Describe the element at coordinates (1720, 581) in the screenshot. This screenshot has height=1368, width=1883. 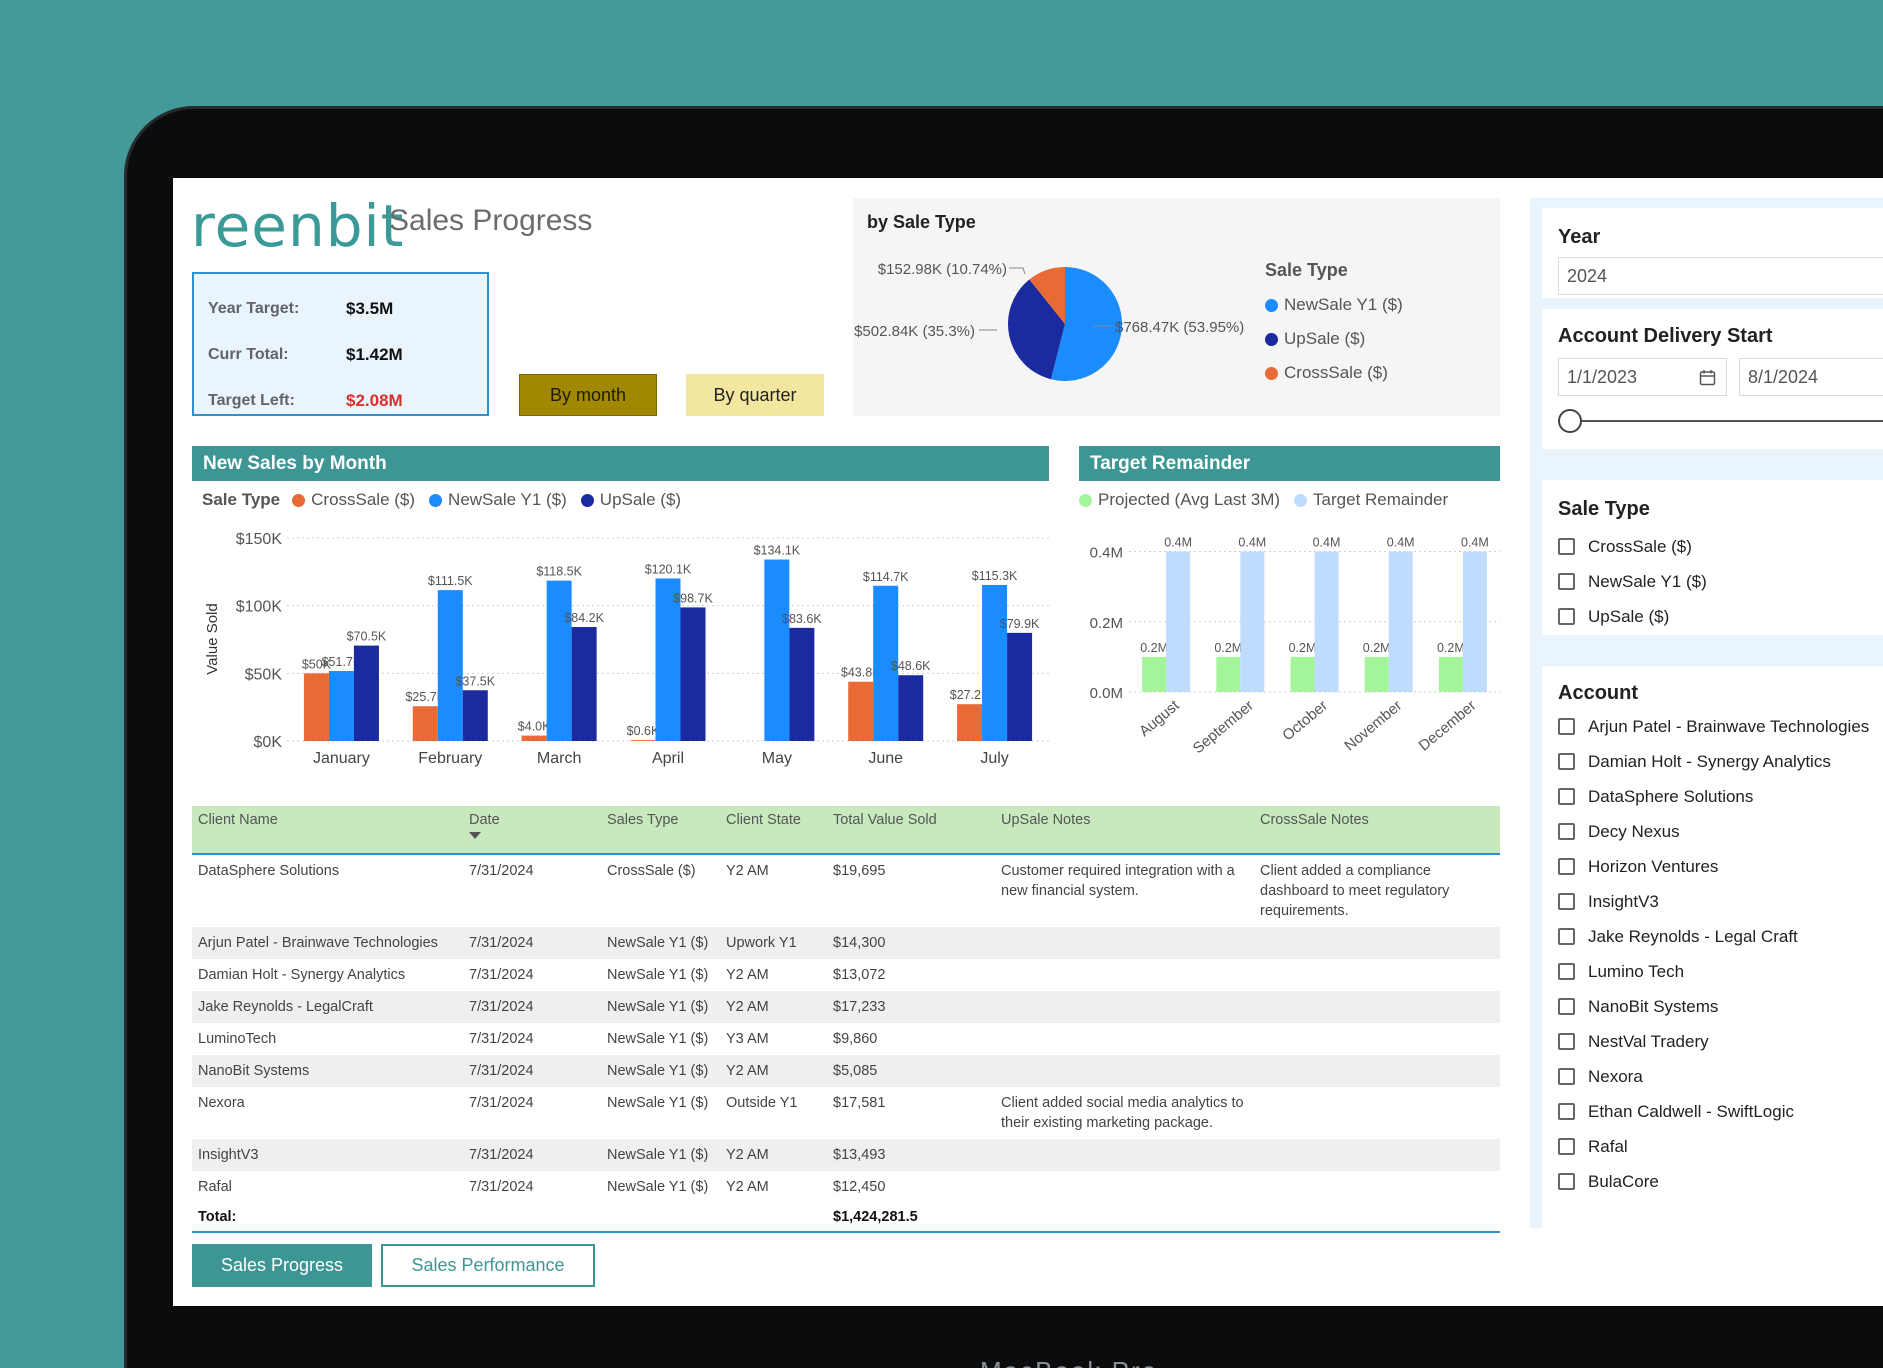
I see `sale-type-option: NewSale Y1 ($)` at that location.